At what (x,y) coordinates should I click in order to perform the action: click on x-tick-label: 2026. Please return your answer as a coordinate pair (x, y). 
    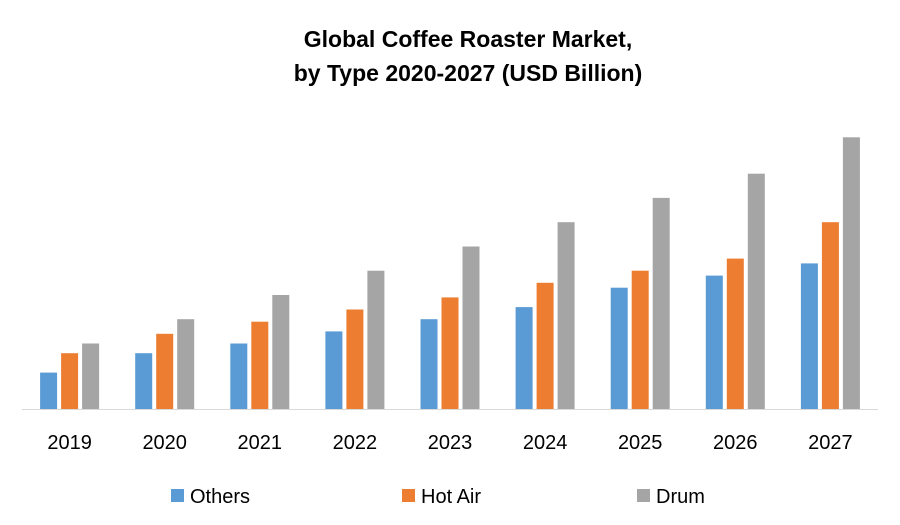
    Looking at the image, I should click on (735, 443).